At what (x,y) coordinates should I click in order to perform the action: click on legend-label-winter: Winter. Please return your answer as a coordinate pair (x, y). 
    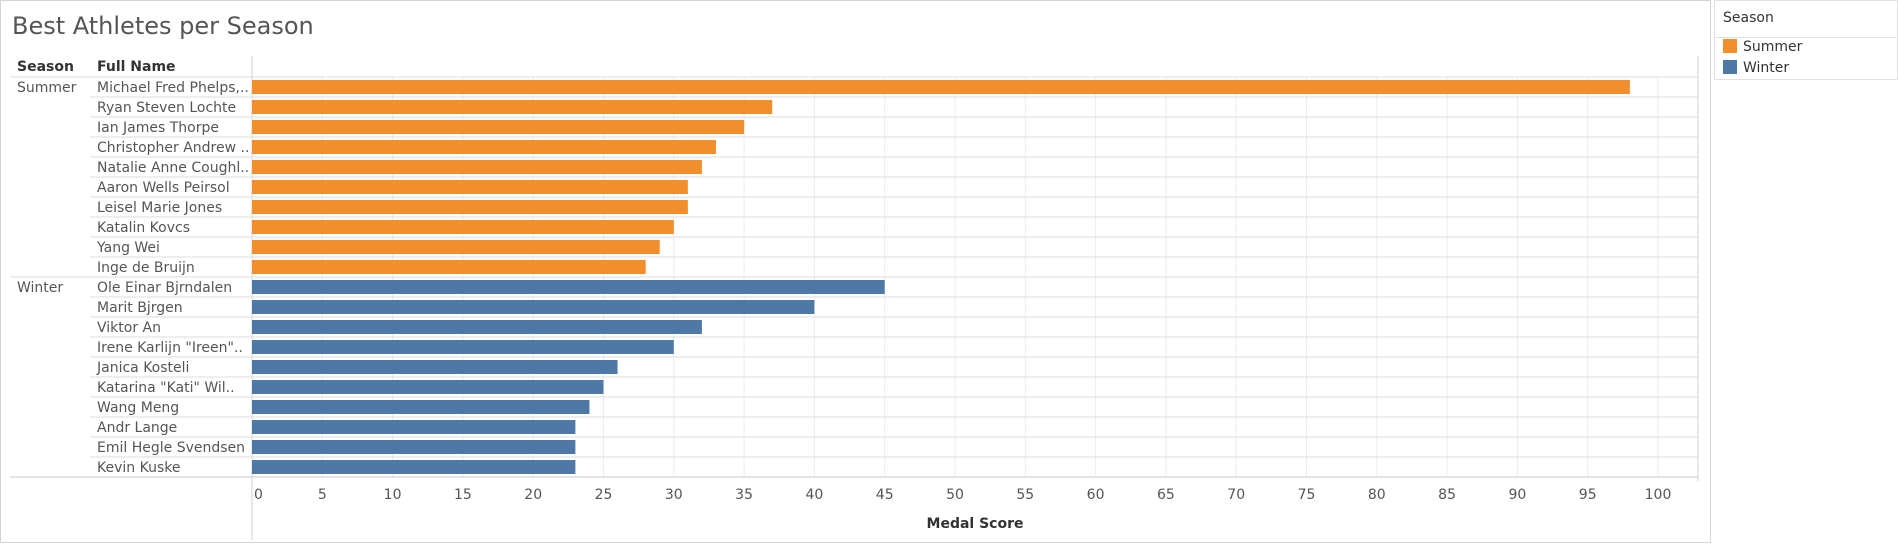
    Looking at the image, I should click on (1766, 68).